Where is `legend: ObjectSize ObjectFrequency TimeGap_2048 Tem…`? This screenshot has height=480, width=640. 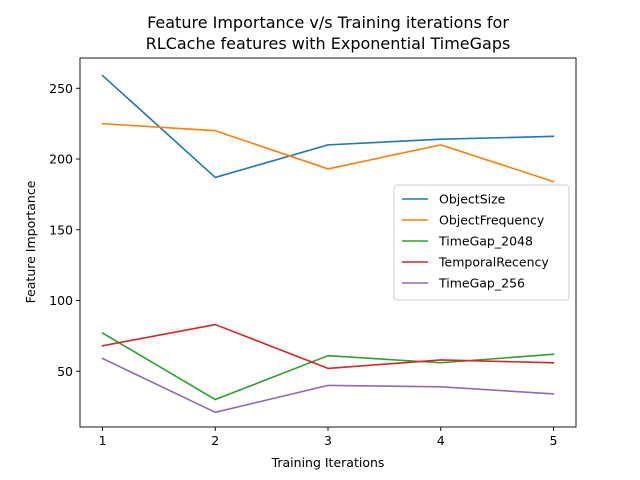 legend: ObjectSize ObjectFrequency TimeGap_2048 Tem… is located at coordinates (481, 242).